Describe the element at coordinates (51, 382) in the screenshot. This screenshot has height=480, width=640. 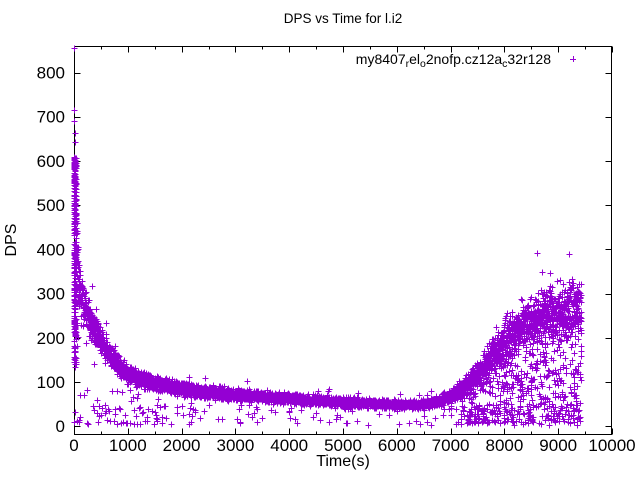
I see `y-tick-label: 100` at that location.